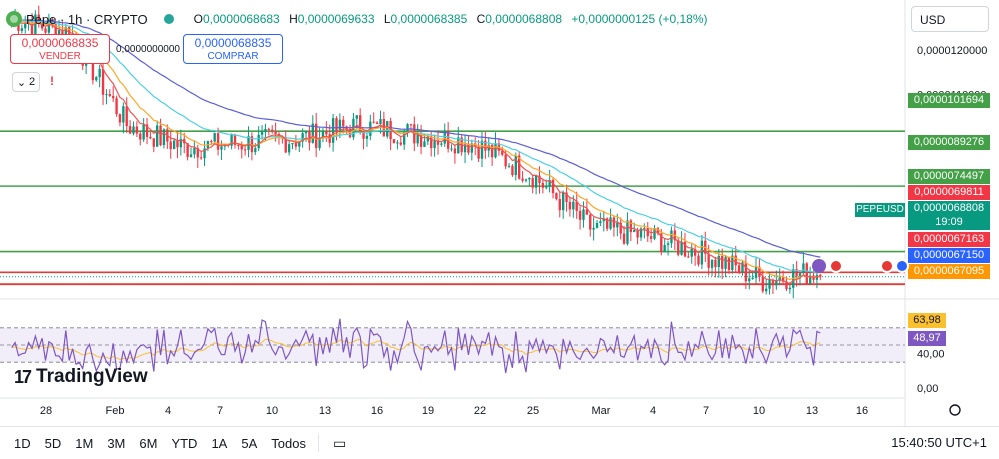  I want to click on time-axis-label: Mar, so click(601, 411).